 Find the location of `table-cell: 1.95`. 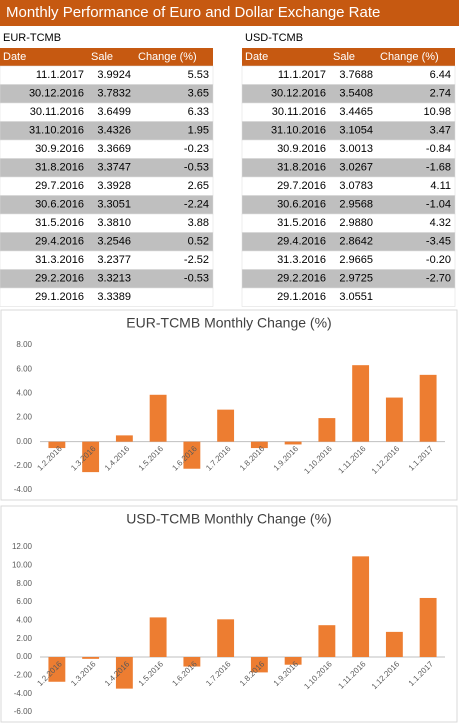

table-cell: 1.95 is located at coordinates (198, 131).